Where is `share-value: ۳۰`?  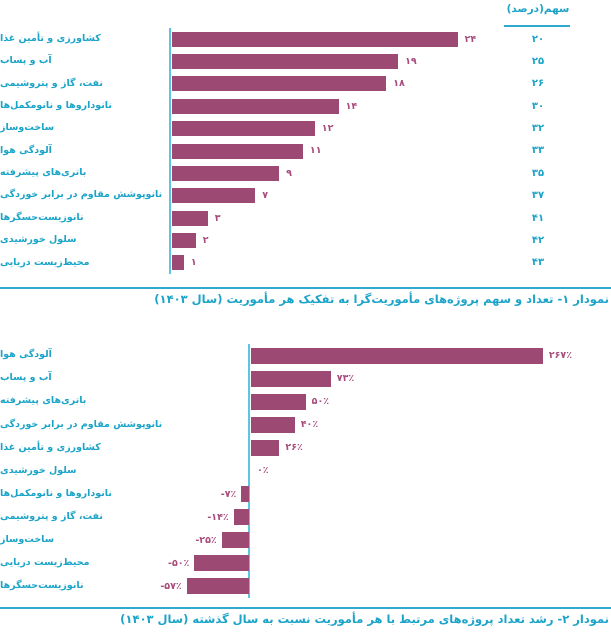
share-value: ۳۰ is located at coordinates (538, 106).